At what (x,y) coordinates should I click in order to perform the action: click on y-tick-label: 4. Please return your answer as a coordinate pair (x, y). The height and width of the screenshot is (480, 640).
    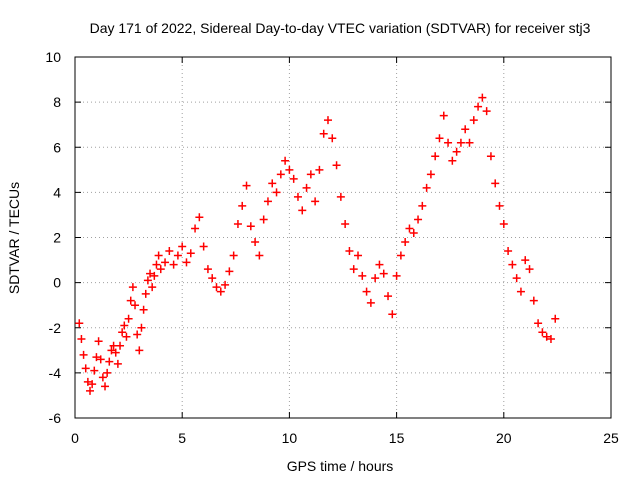
    Looking at the image, I should click on (57, 192).